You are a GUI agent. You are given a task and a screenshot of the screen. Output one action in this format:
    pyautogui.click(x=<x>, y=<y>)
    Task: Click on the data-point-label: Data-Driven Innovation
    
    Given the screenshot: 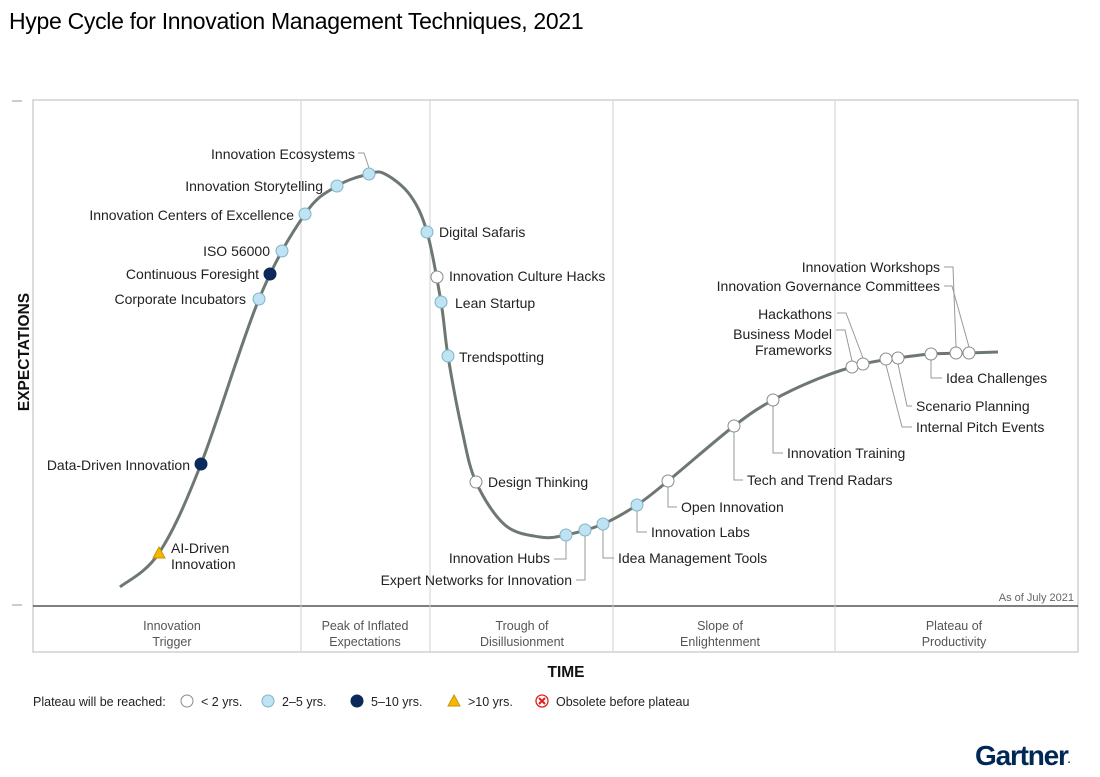 What is the action you would take?
    pyautogui.click(x=118, y=465)
    